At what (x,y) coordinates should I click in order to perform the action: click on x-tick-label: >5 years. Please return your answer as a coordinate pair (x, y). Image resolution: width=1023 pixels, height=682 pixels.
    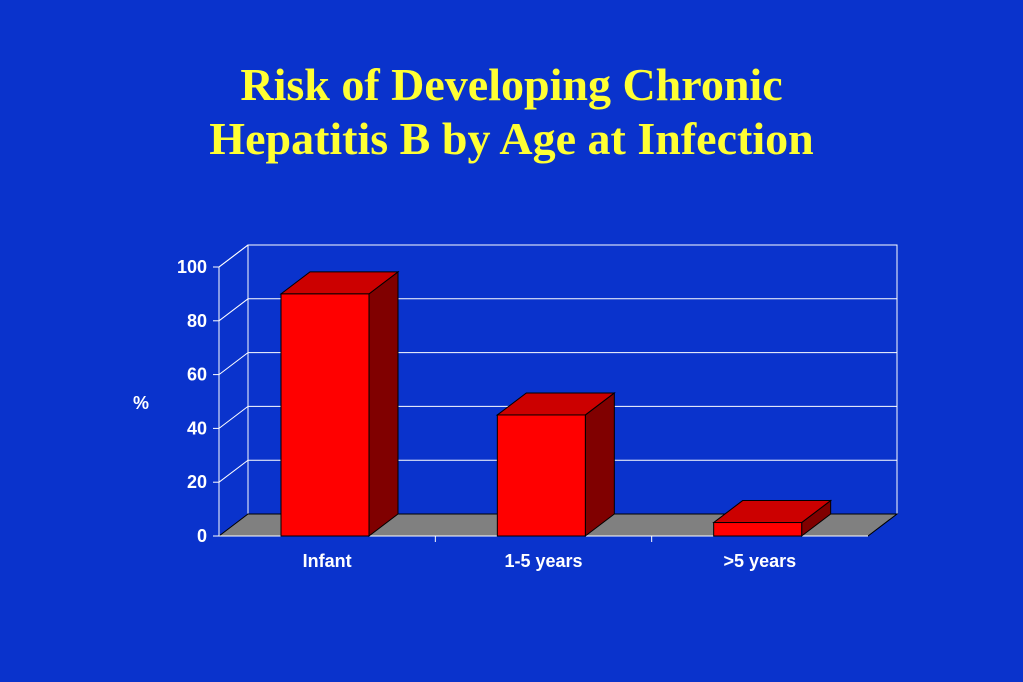
    Looking at the image, I should click on (760, 561).